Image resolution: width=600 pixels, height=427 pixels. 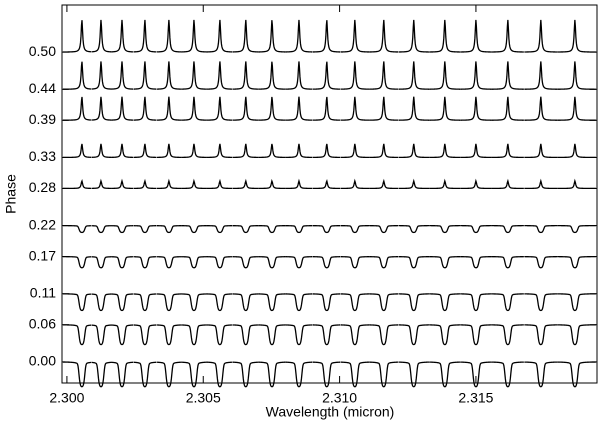 I want to click on x-axis-label: Wavelength (micron), so click(x=330, y=412).